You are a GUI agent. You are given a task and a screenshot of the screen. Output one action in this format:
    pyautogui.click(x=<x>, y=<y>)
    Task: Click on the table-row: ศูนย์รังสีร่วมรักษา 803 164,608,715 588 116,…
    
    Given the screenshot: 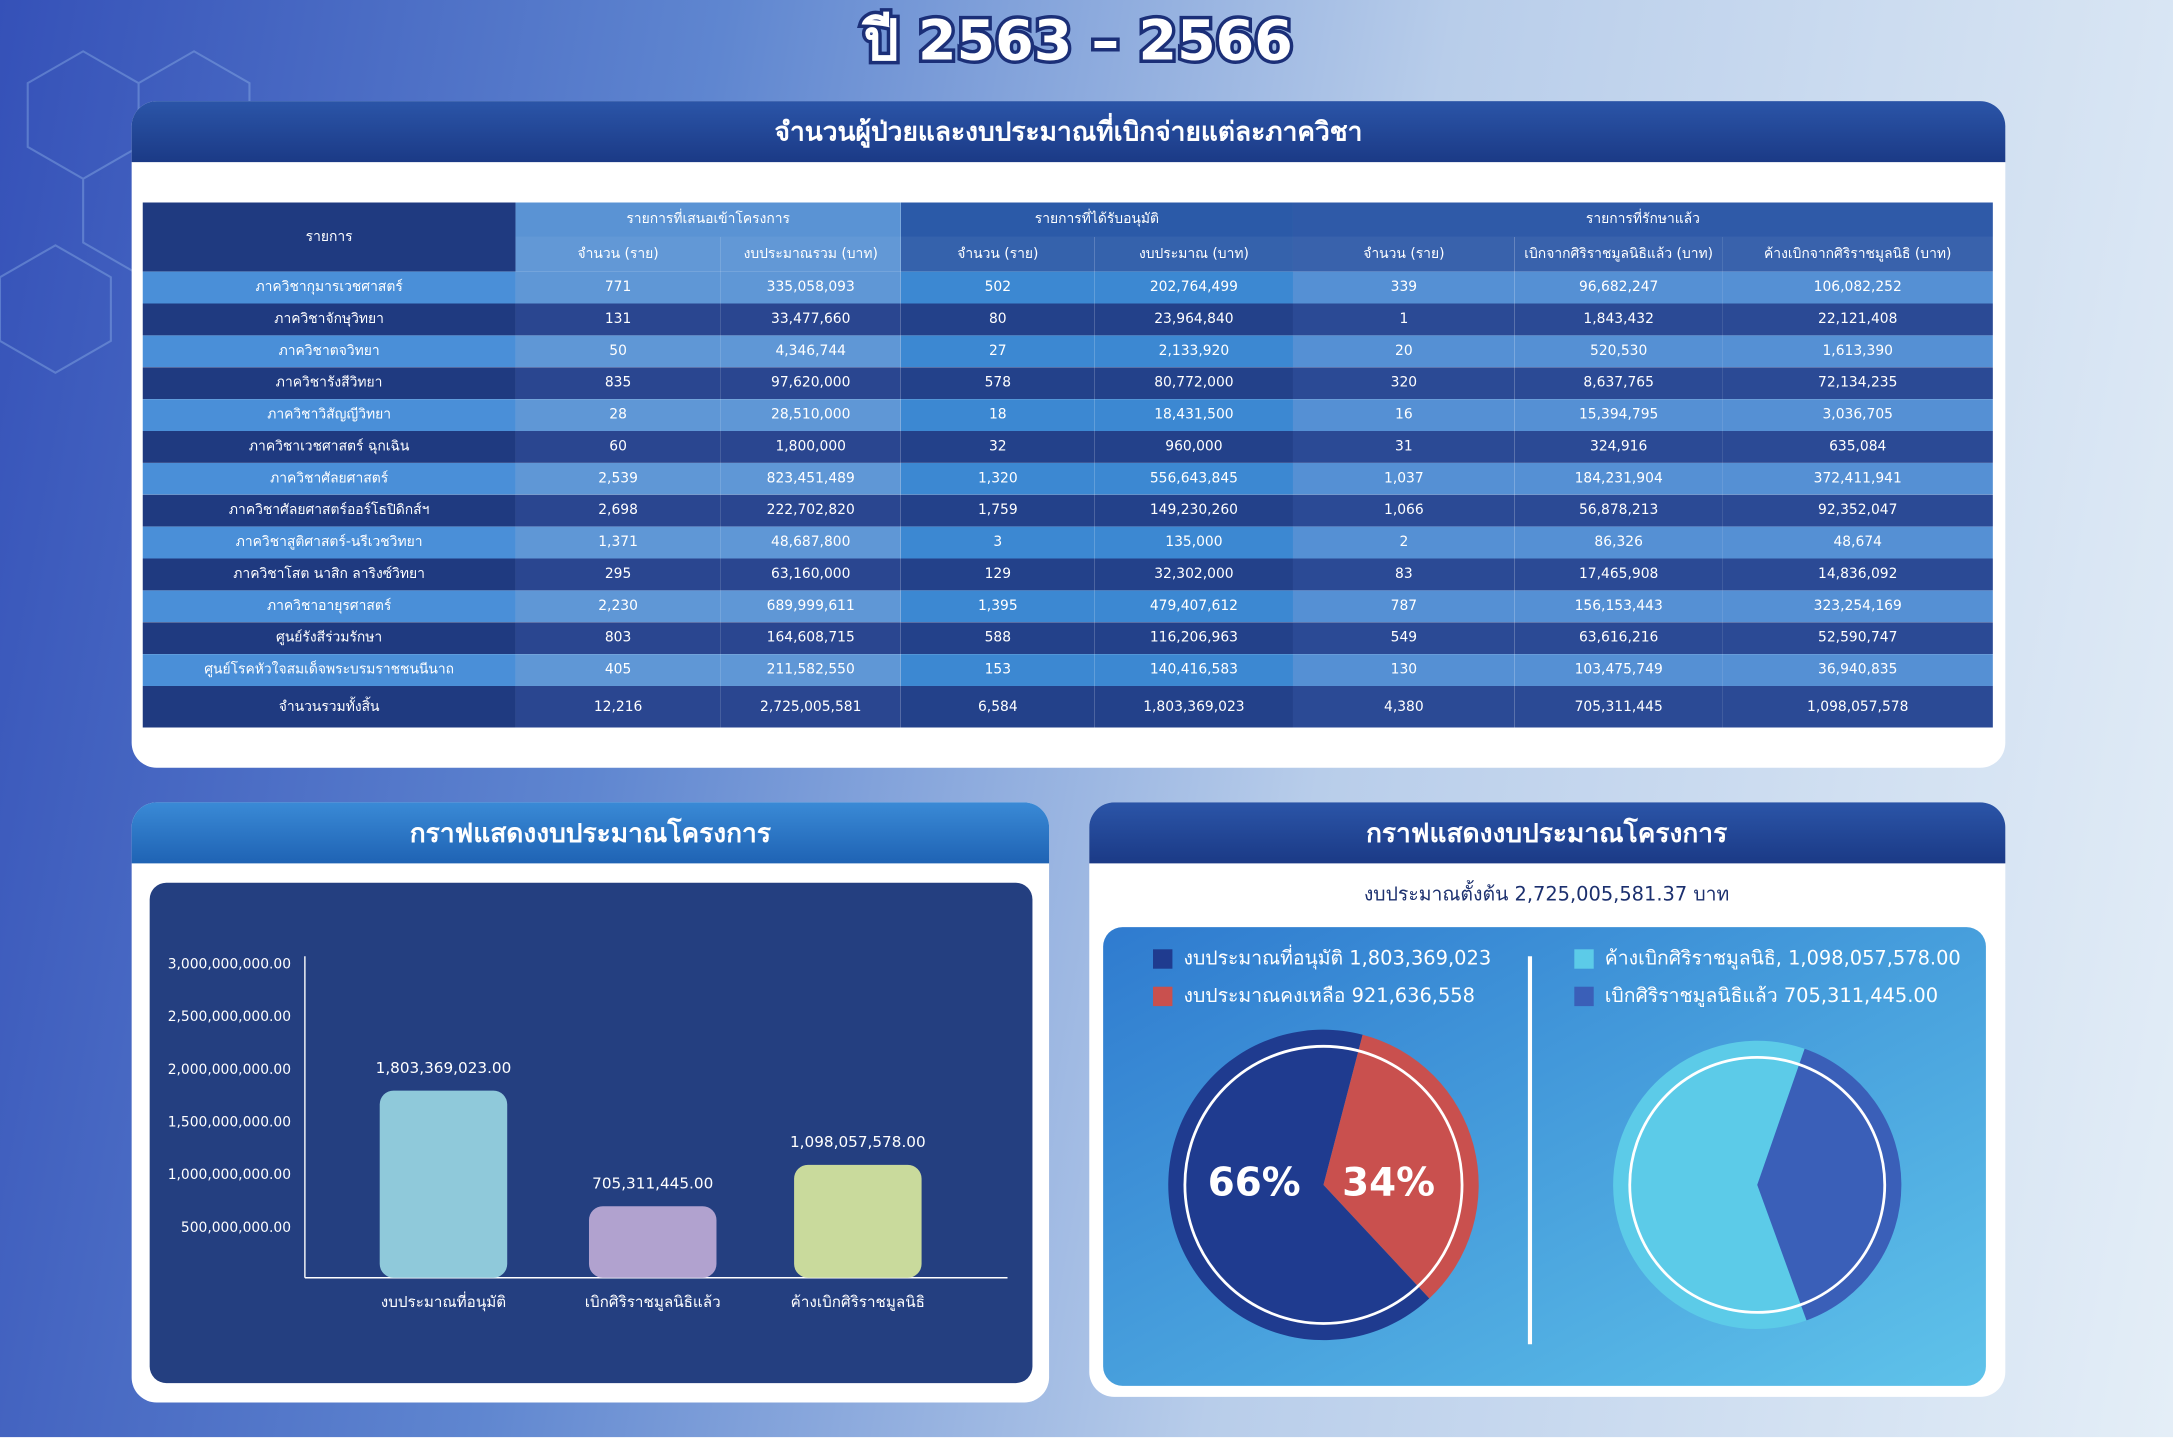 What is the action you would take?
    pyautogui.click(x=1067, y=638)
    